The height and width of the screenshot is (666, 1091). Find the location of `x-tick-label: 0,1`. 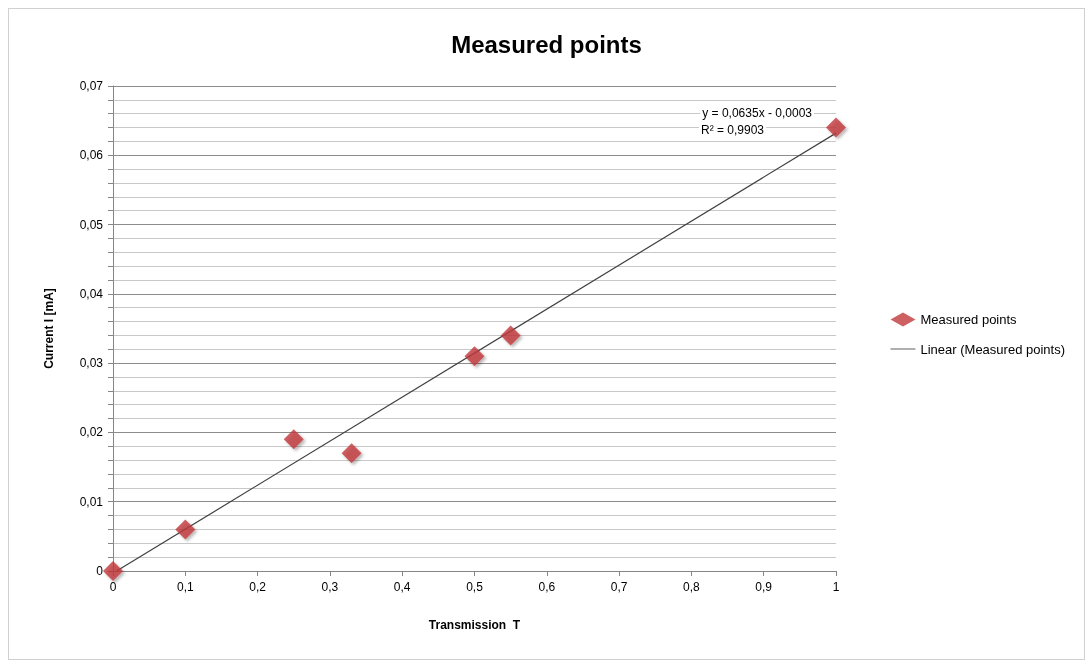

x-tick-label: 0,1 is located at coordinates (185, 587).